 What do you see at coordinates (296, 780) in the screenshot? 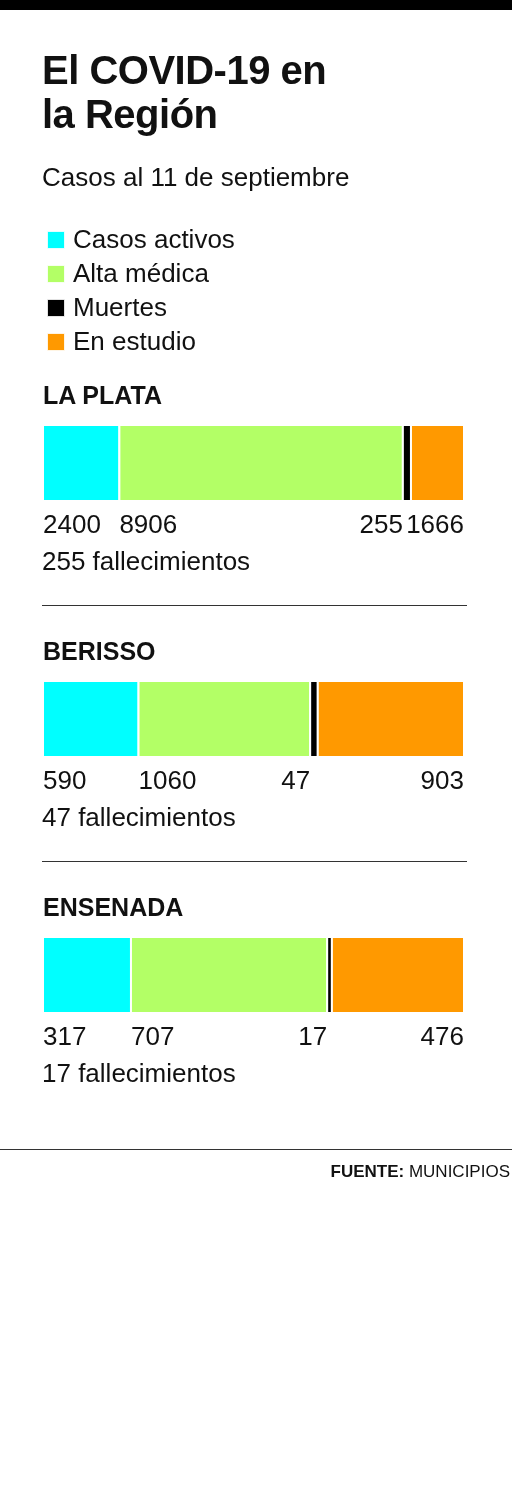
I see `data-label: 47` at bounding box center [296, 780].